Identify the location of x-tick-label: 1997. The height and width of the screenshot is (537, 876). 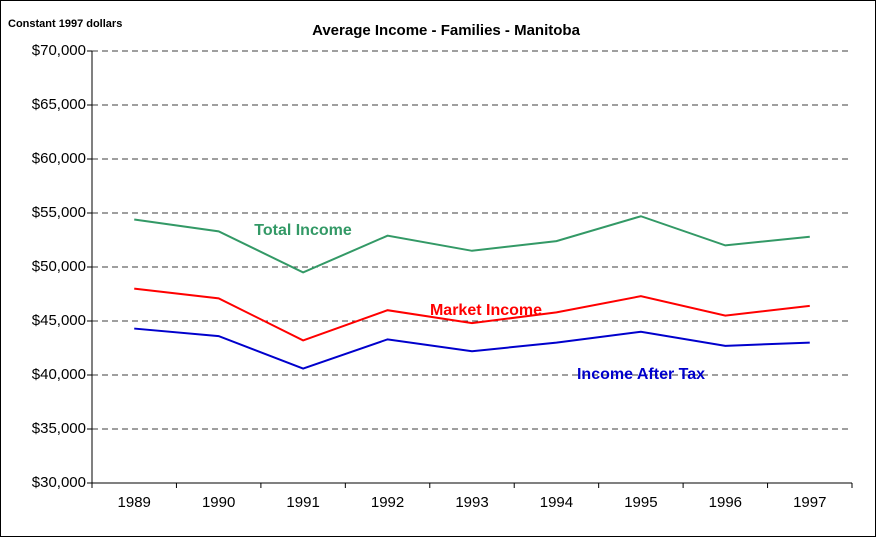
(809, 502).